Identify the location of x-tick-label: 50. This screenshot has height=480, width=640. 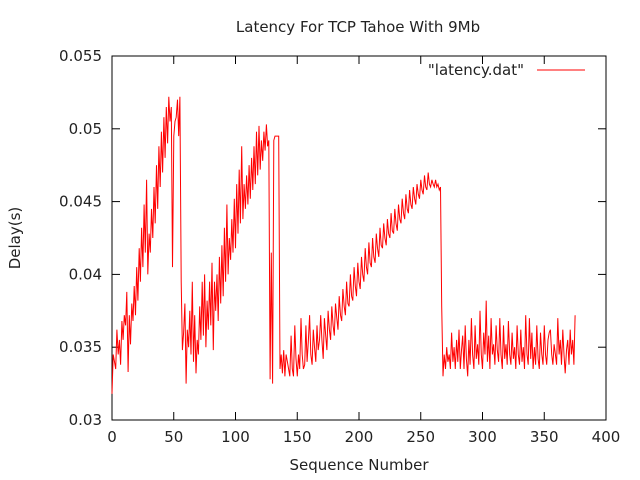
(173, 437).